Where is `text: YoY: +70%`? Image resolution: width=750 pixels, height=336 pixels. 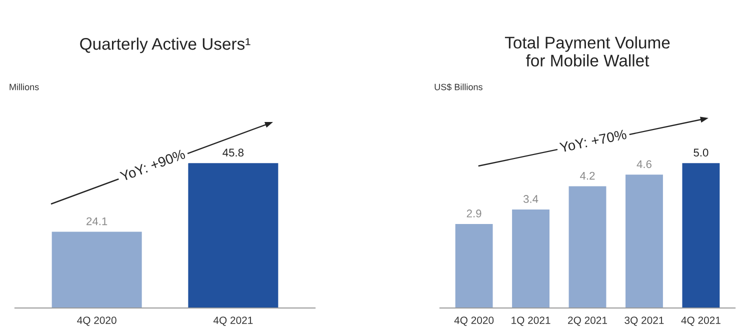
text: YoY: +70% is located at coordinates (593, 141).